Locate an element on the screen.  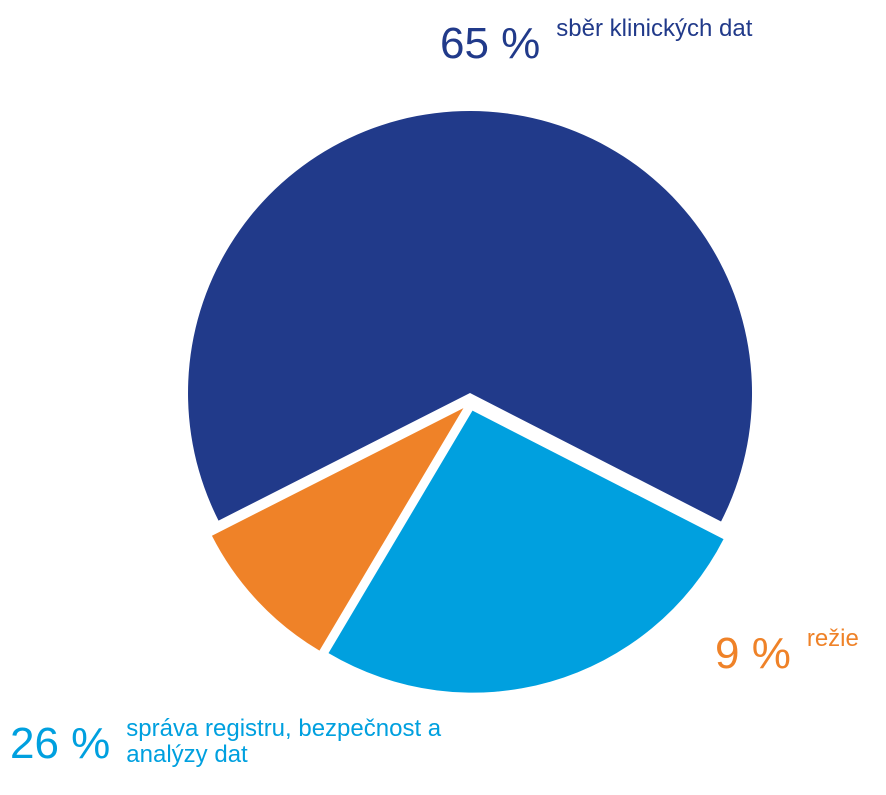
slice-label: 65 % sběr klinických dat is located at coordinates (596, 42).